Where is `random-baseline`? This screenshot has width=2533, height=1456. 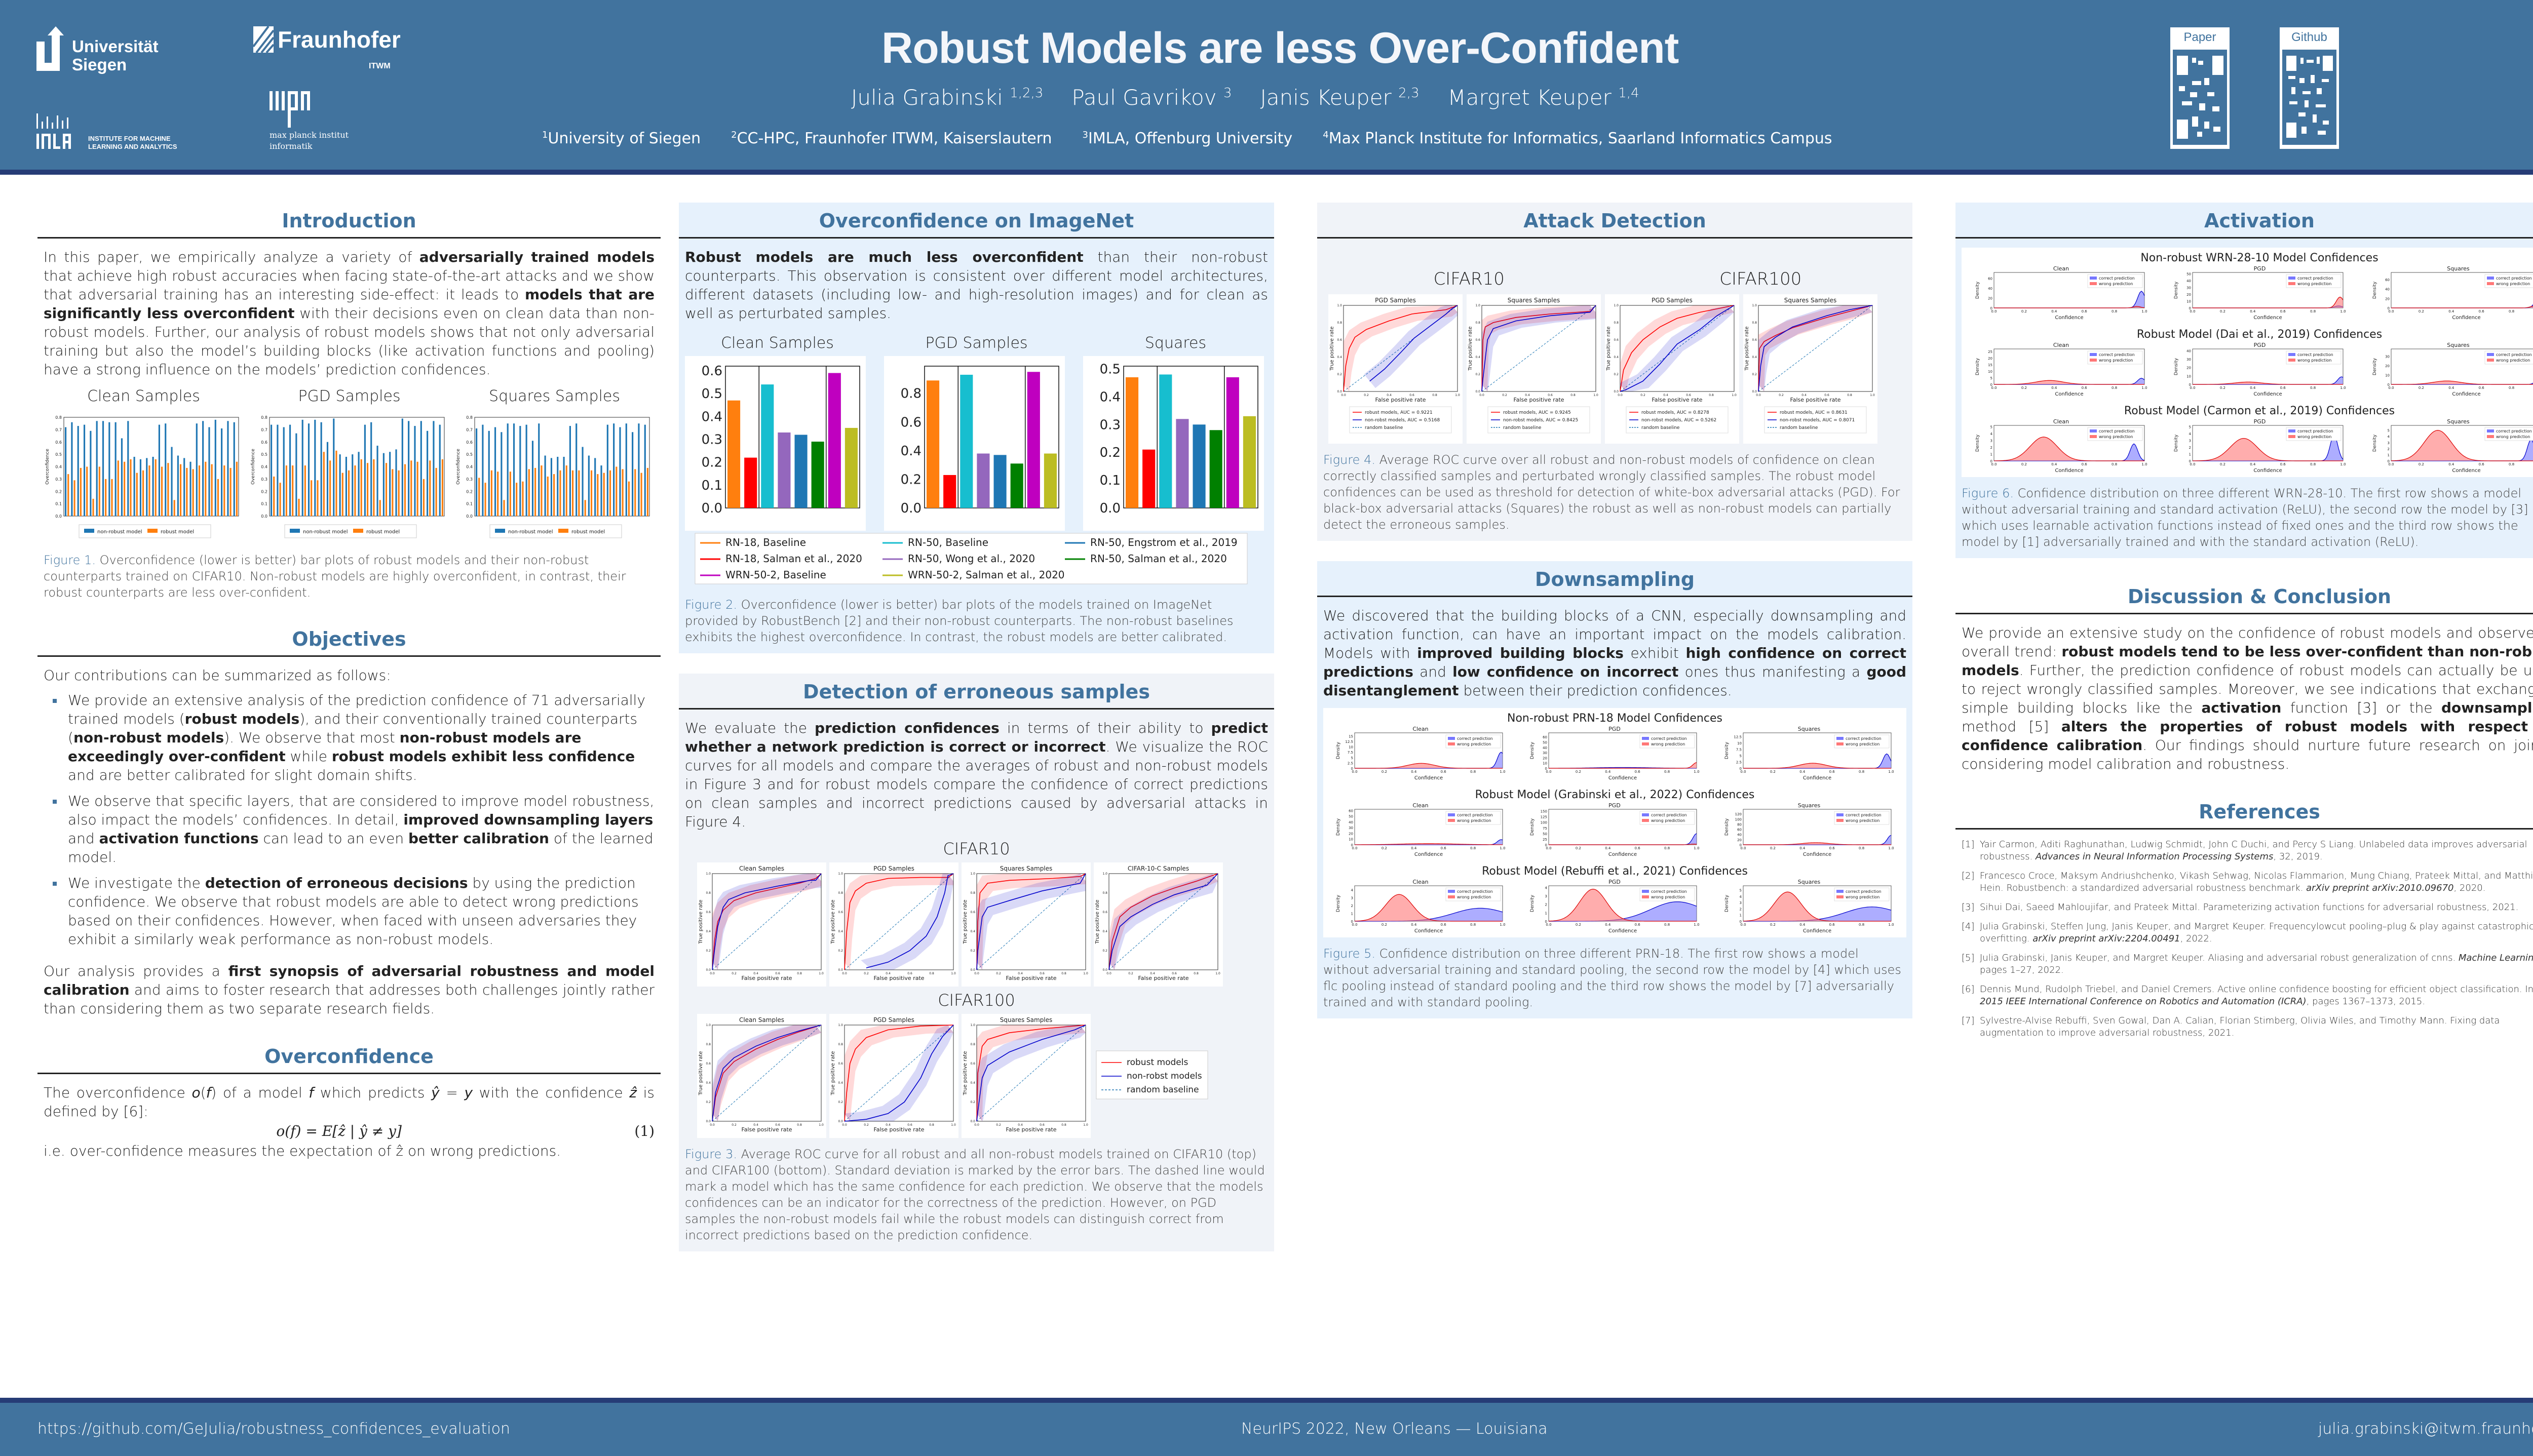 random-baseline is located at coordinates (1031, 922).